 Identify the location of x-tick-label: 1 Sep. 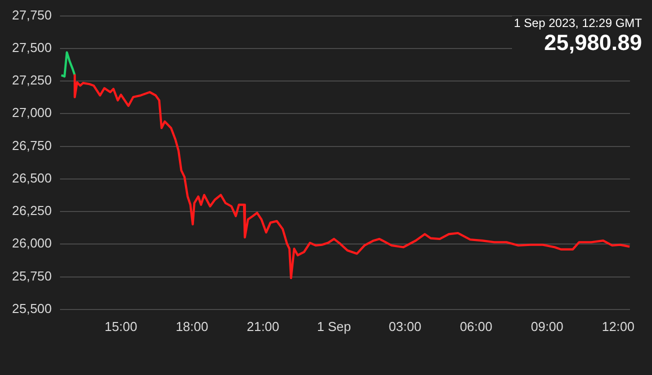
(334, 326).